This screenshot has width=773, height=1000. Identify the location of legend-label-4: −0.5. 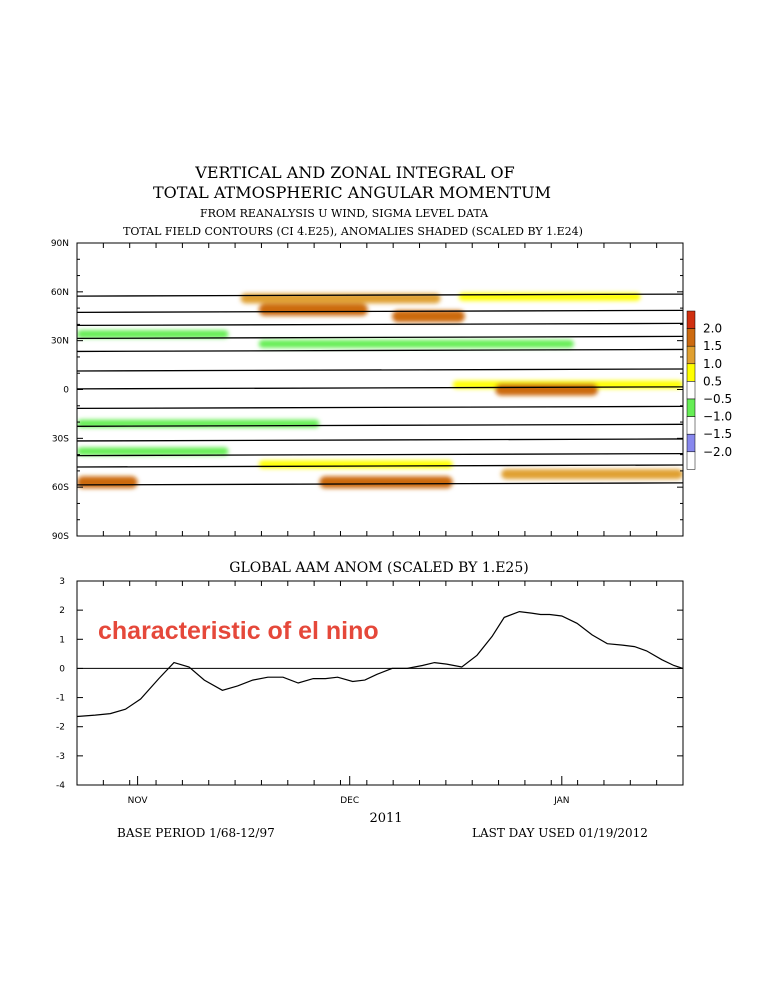
(717, 399).